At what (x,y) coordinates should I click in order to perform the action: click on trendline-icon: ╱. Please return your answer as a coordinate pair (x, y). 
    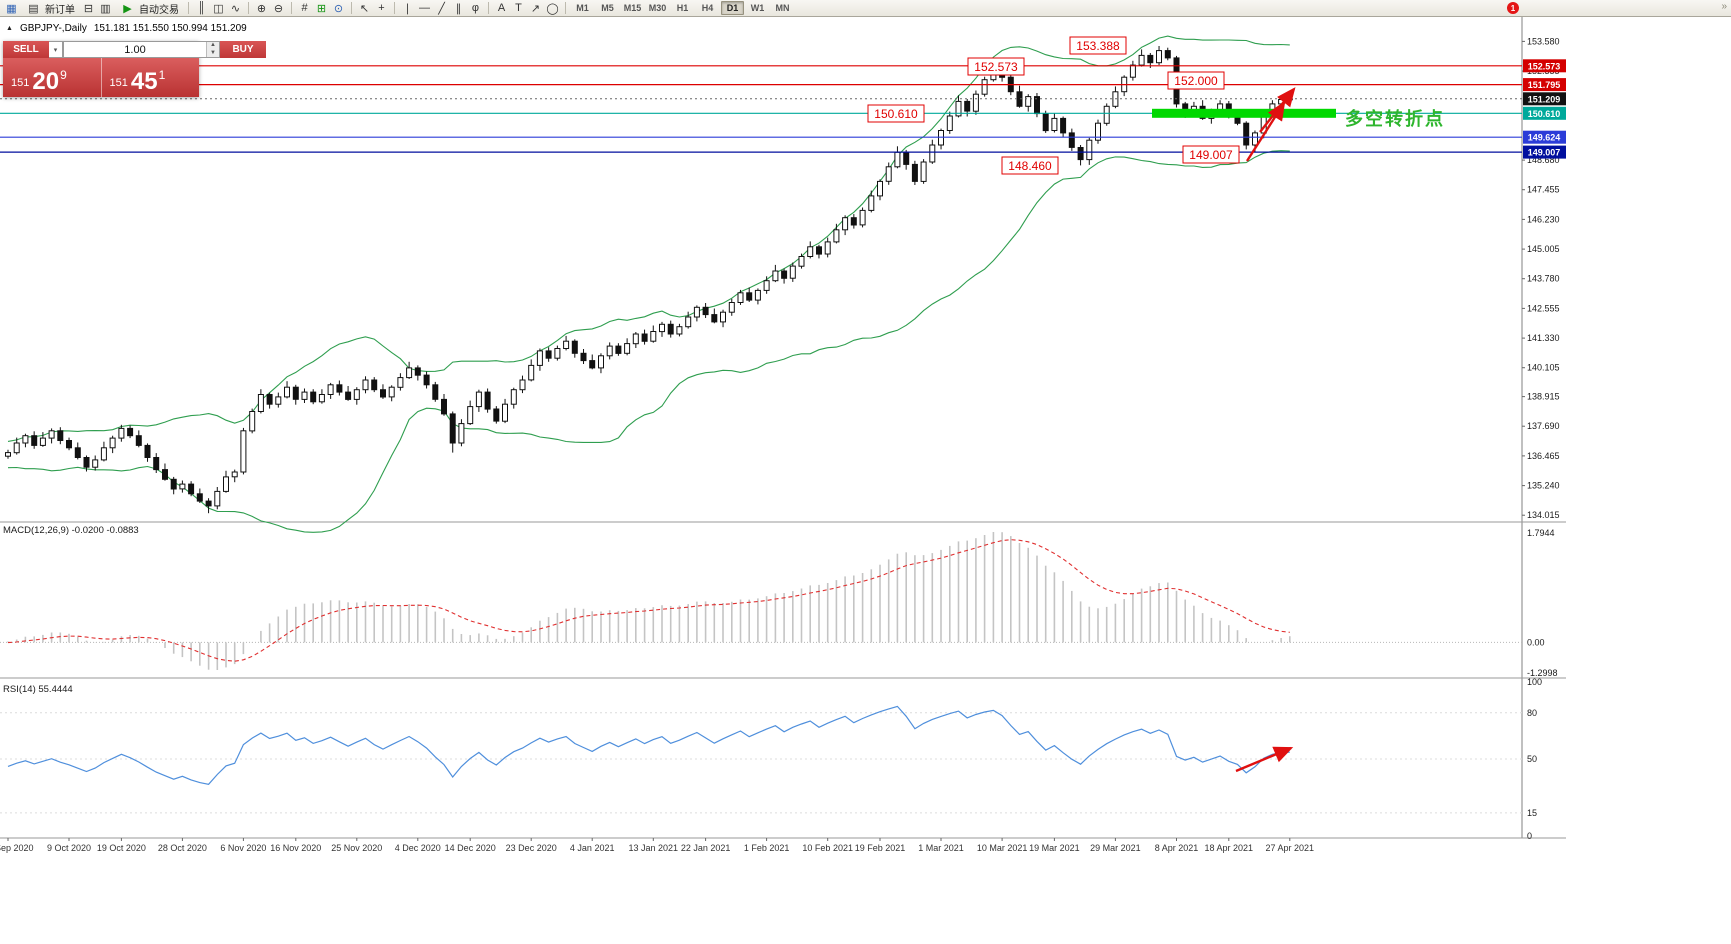
    Looking at the image, I should click on (441, 8).